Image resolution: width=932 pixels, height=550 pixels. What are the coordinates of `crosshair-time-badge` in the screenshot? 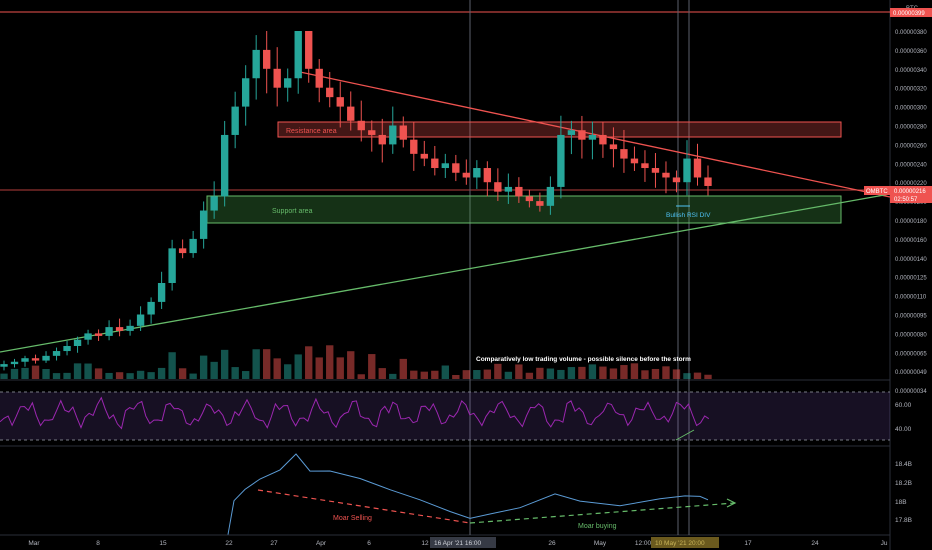 It's located at (463, 542).